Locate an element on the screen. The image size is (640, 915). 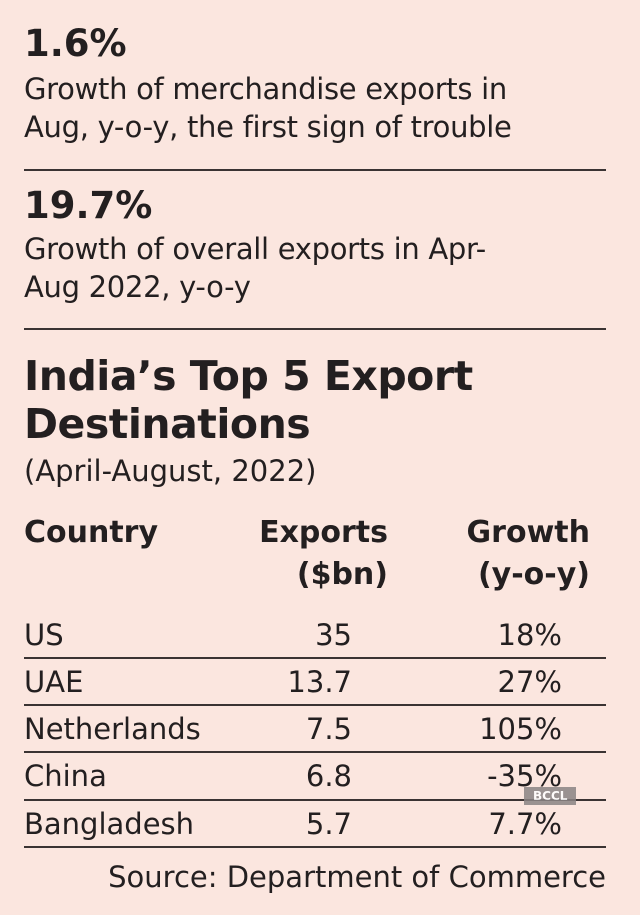
header-line: Growth is located at coordinates (528, 532).